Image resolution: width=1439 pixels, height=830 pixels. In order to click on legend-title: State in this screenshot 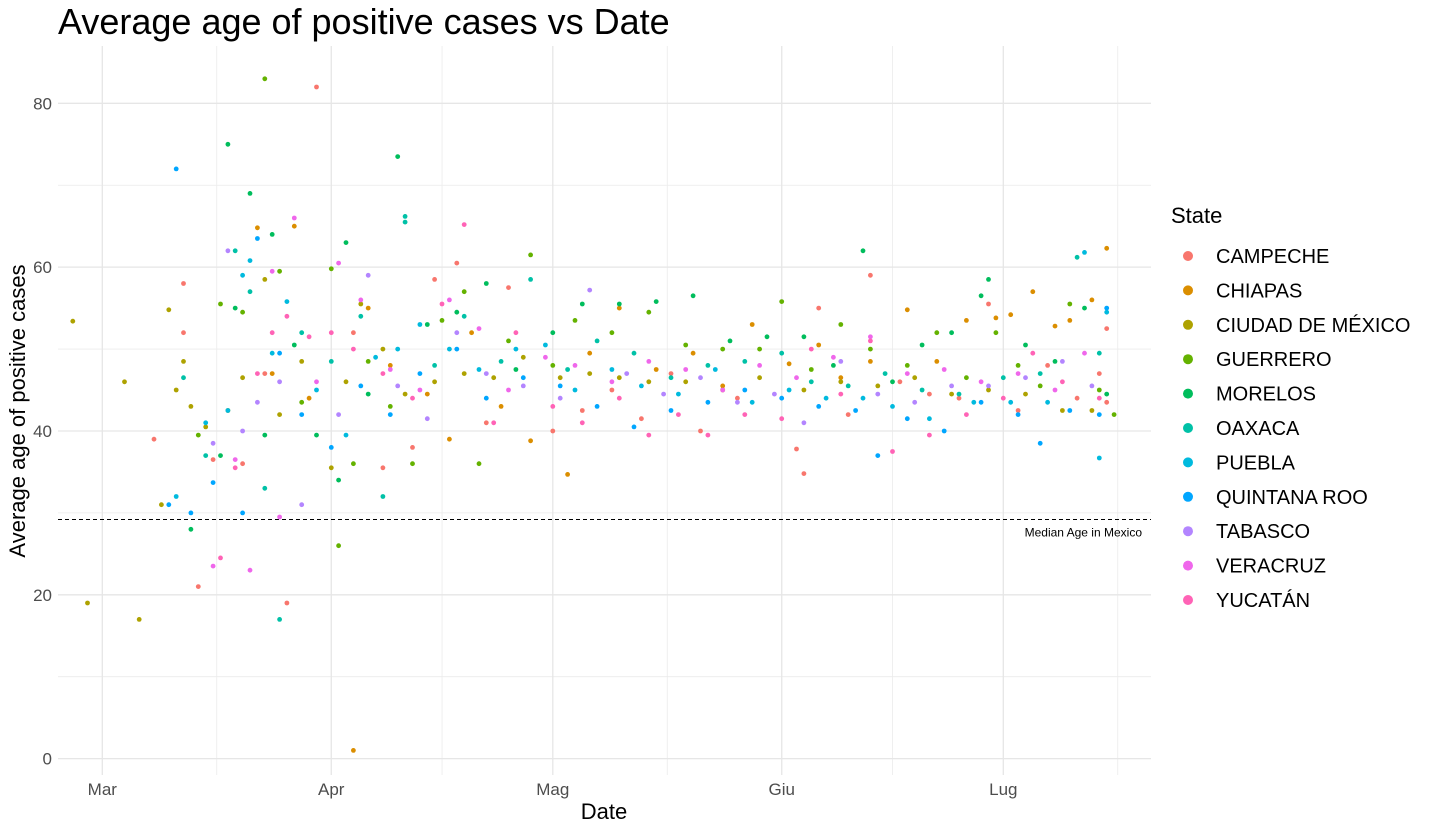, I will do `click(1196, 215)`.